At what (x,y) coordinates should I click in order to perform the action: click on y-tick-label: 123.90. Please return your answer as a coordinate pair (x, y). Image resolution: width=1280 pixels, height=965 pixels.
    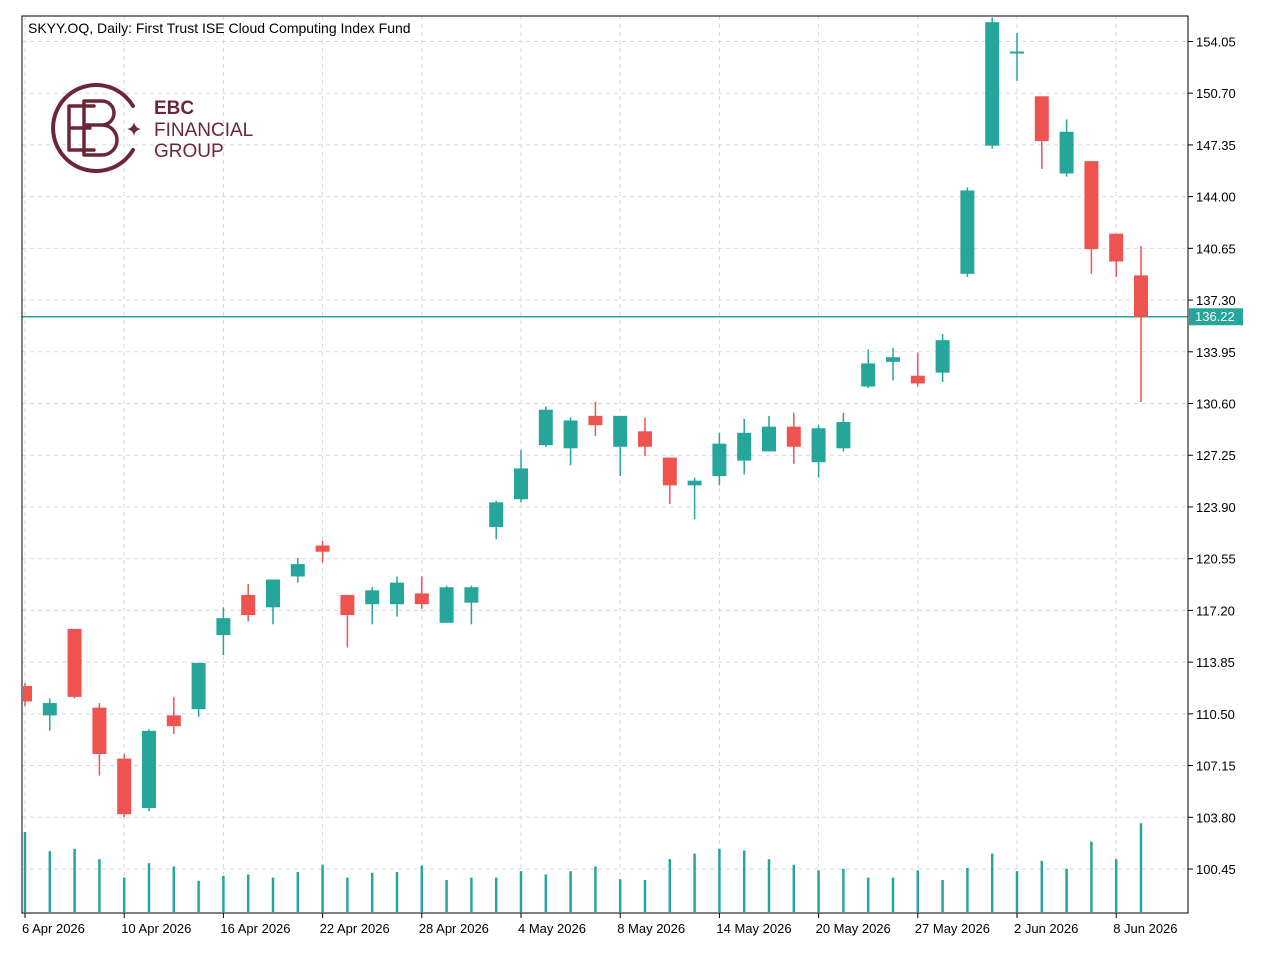
    Looking at the image, I should click on (1216, 507).